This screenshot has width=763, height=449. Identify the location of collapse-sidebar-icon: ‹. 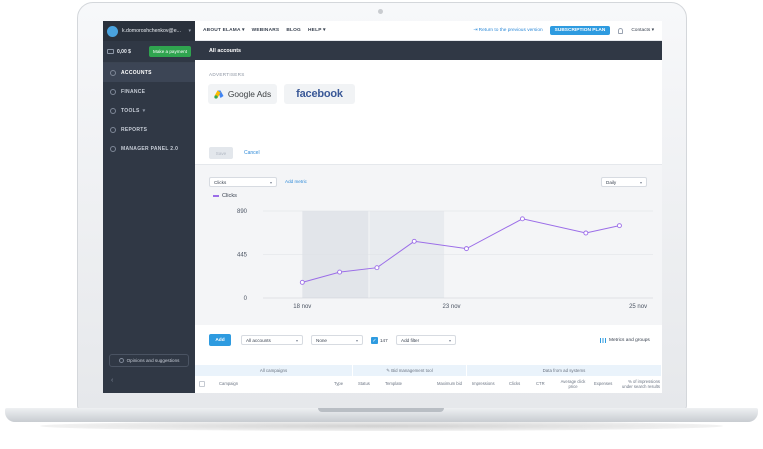
(112, 380).